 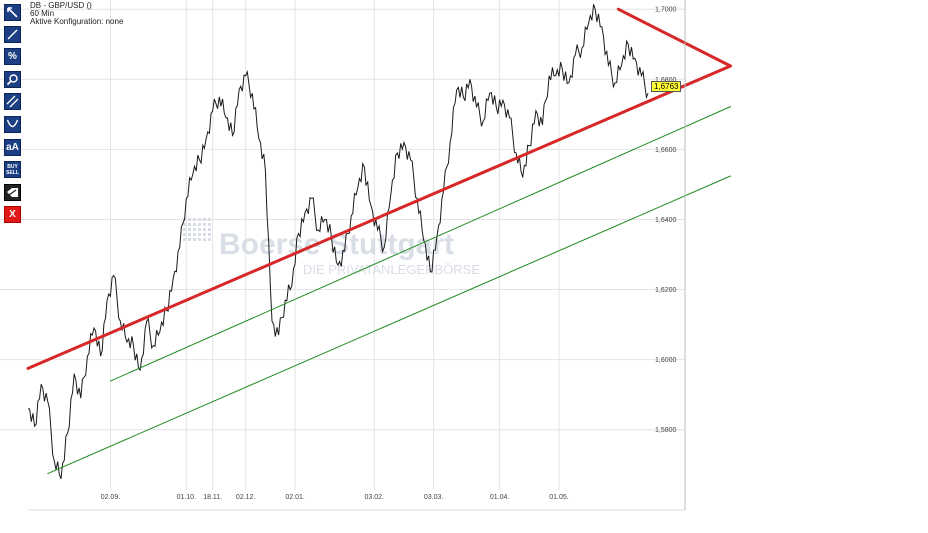 What do you see at coordinates (666, 290) in the screenshot?
I see `y-tick-label: 1,6200` at bounding box center [666, 290].